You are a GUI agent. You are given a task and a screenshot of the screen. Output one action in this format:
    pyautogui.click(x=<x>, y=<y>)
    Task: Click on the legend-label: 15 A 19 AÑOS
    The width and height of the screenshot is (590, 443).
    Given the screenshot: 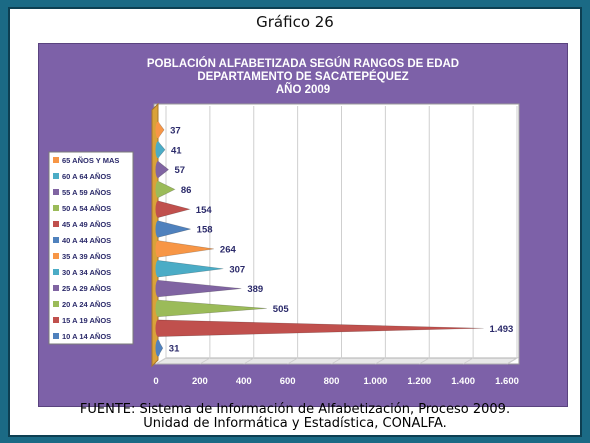 What is the action you would take?
    pyautogui.click(x=86, y=320)
    